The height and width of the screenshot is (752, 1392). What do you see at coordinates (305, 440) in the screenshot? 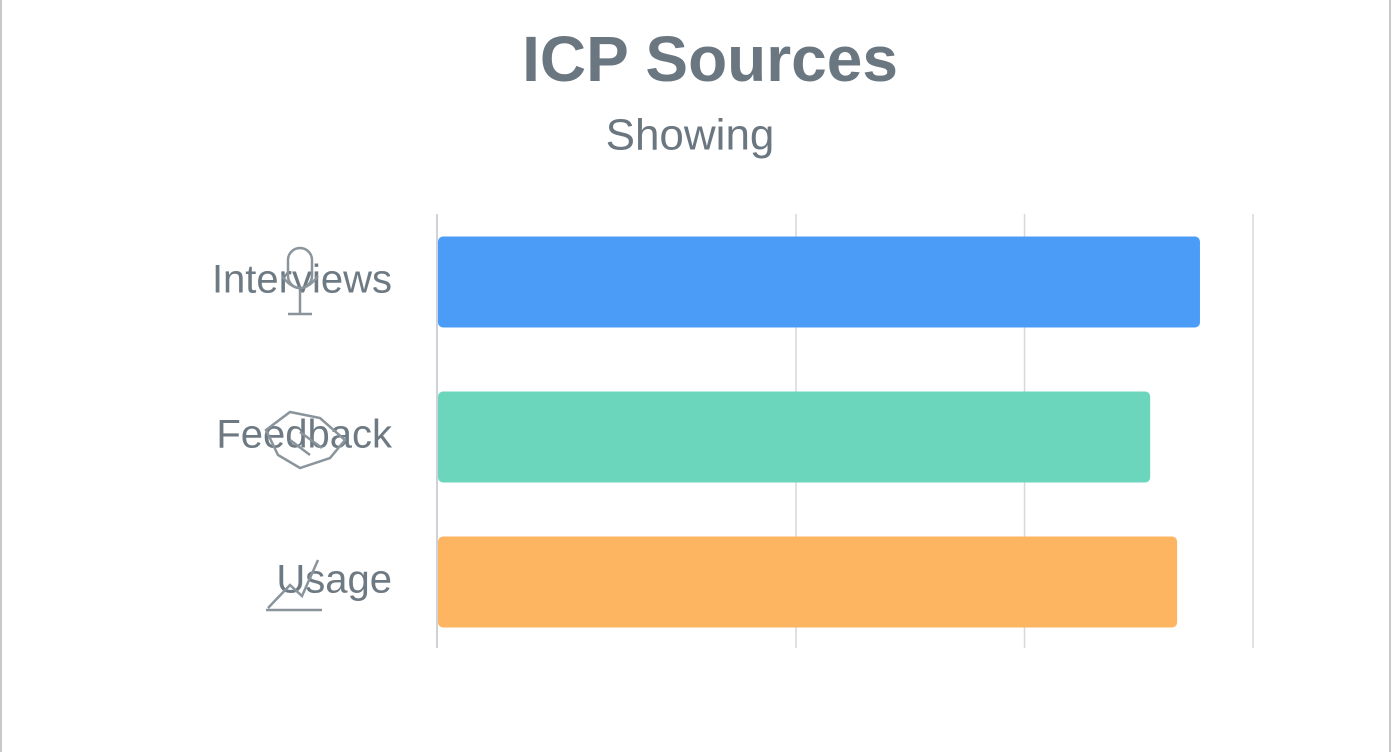
I see `handshake-icon` at bounding box center [305, 440].